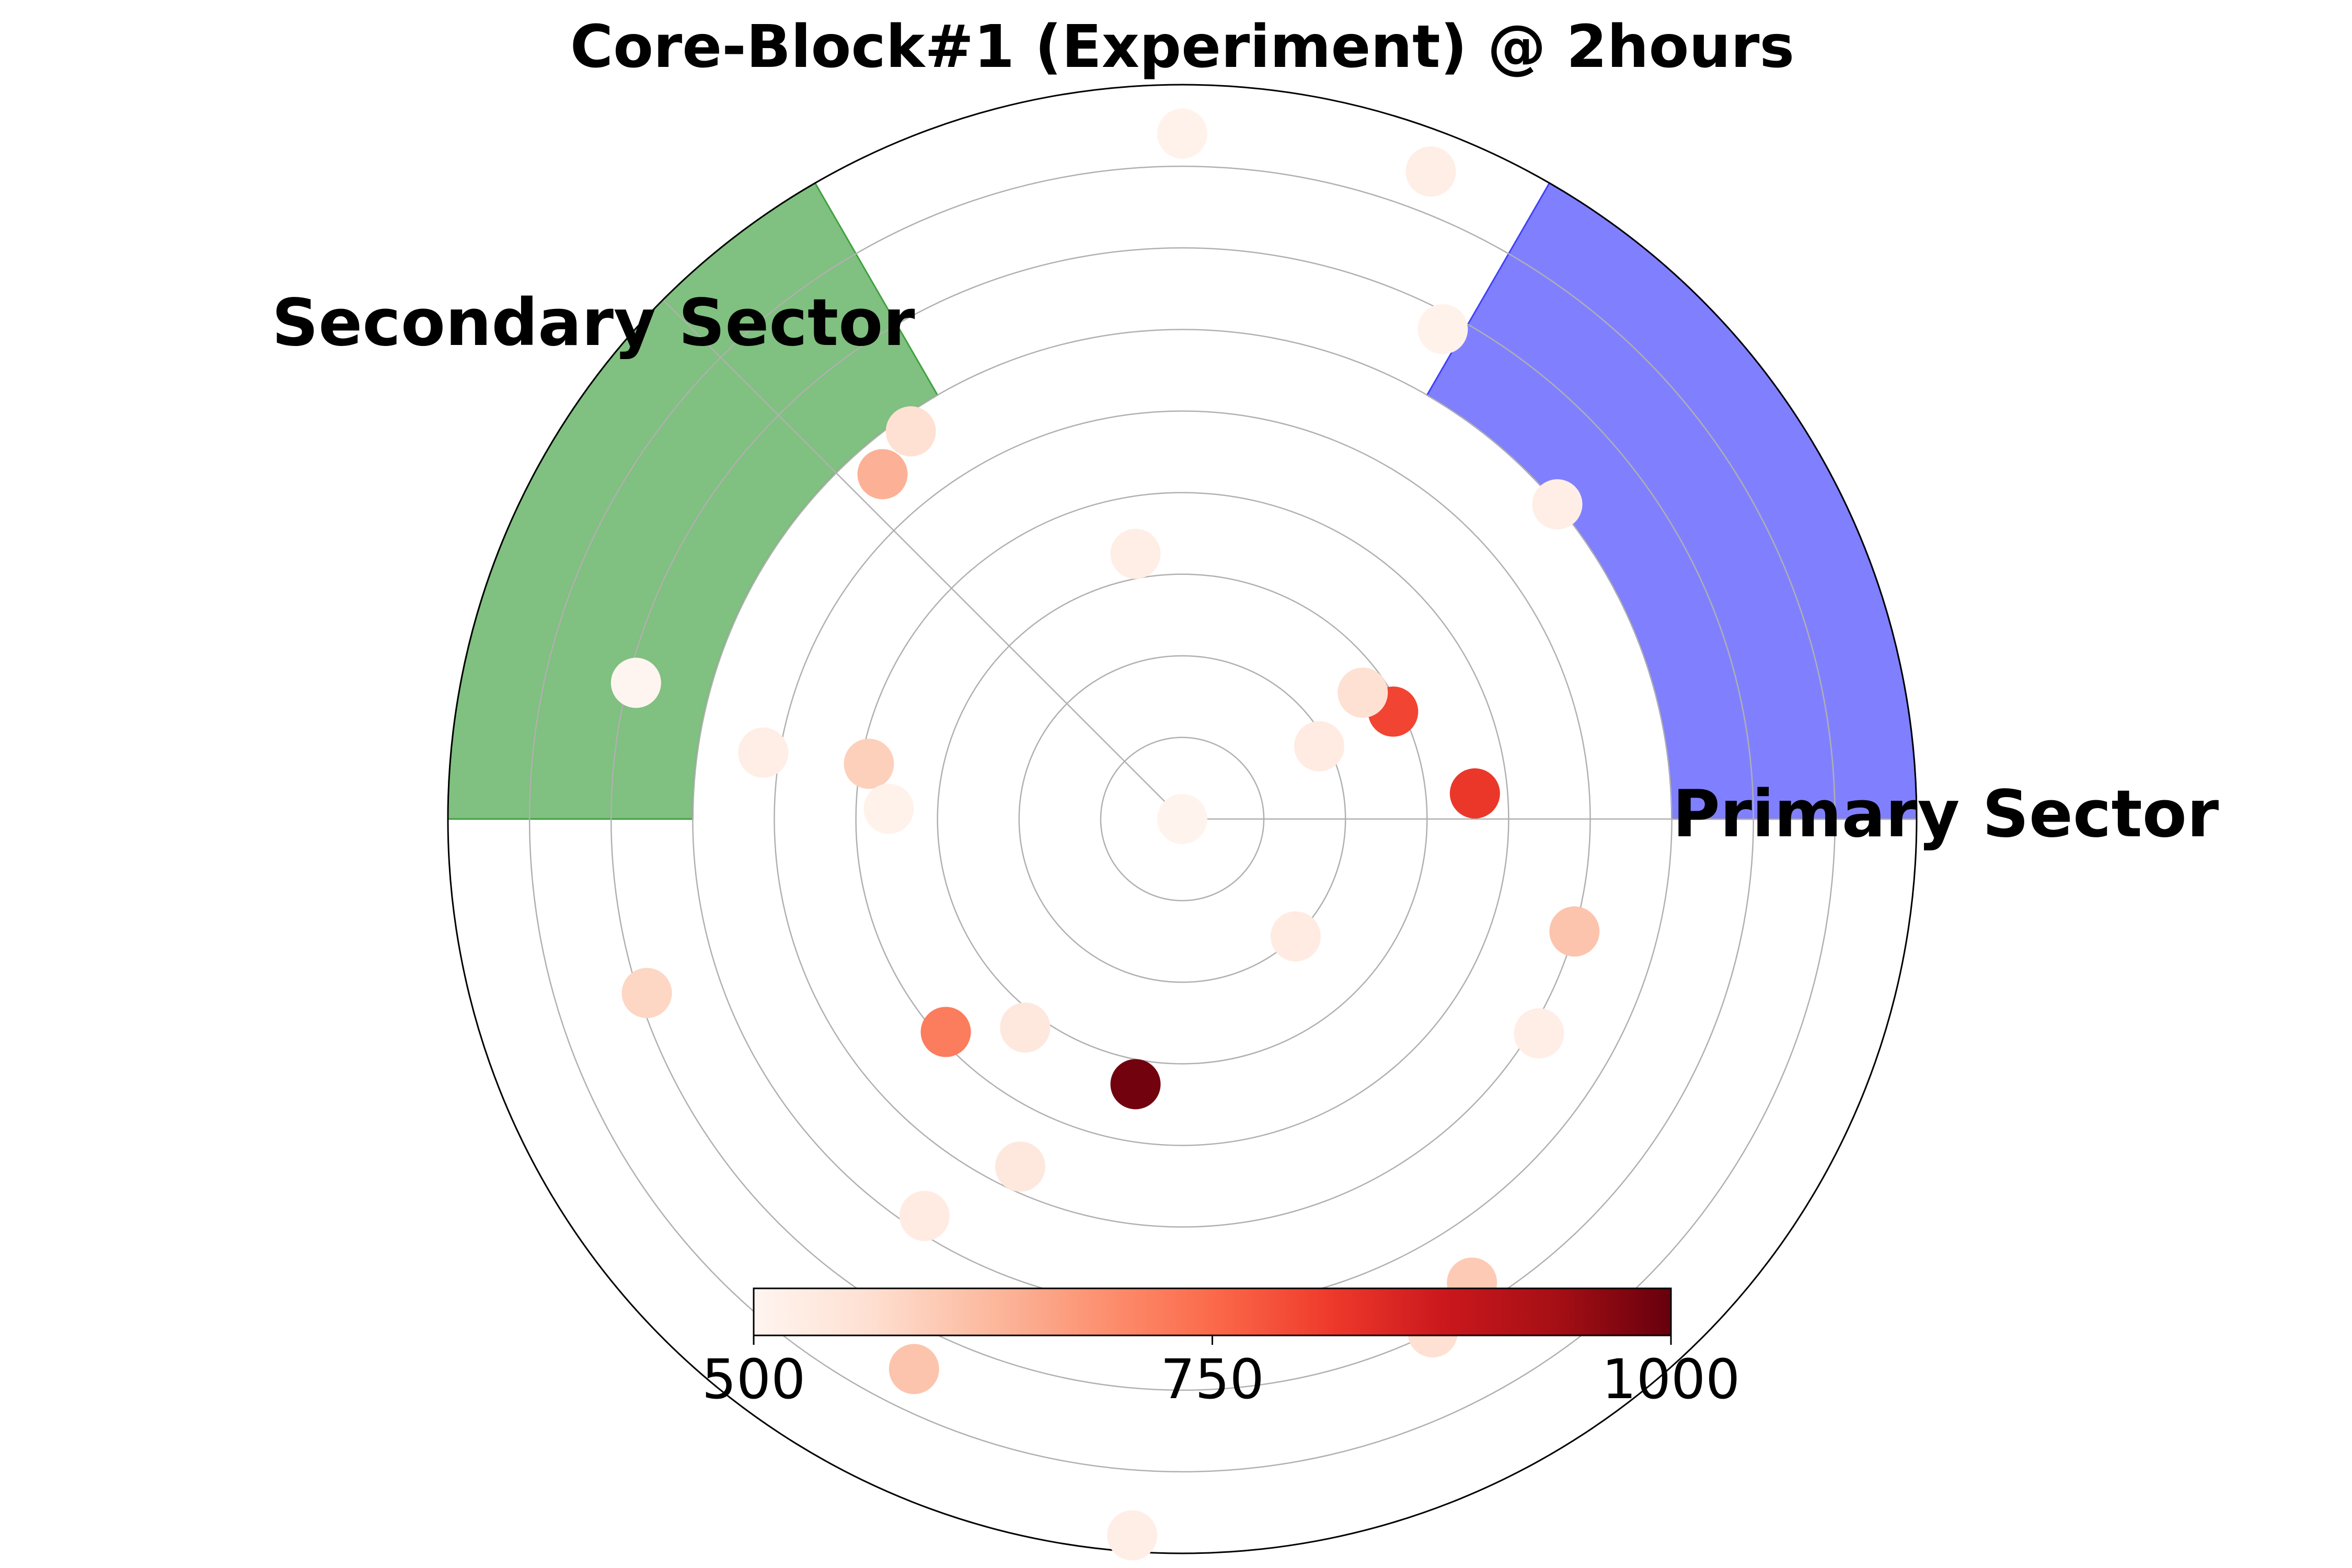  I want to click on colorbar: 500 750 1000, so click(1221, 1349).